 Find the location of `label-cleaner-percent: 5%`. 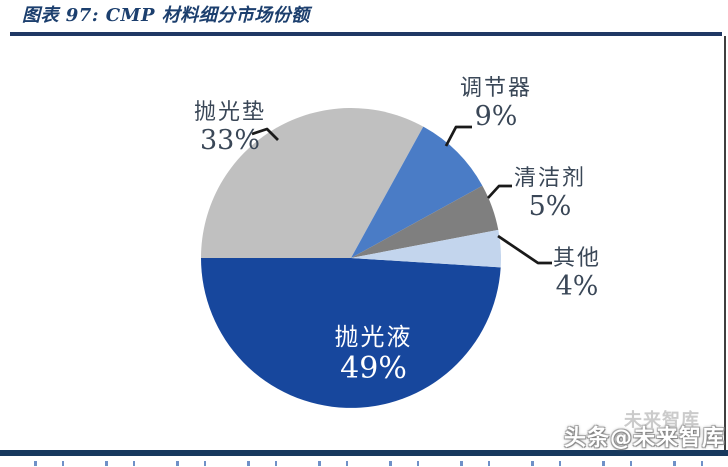

label-cleaner-percent: 5% is located at coordinates (550, 206).